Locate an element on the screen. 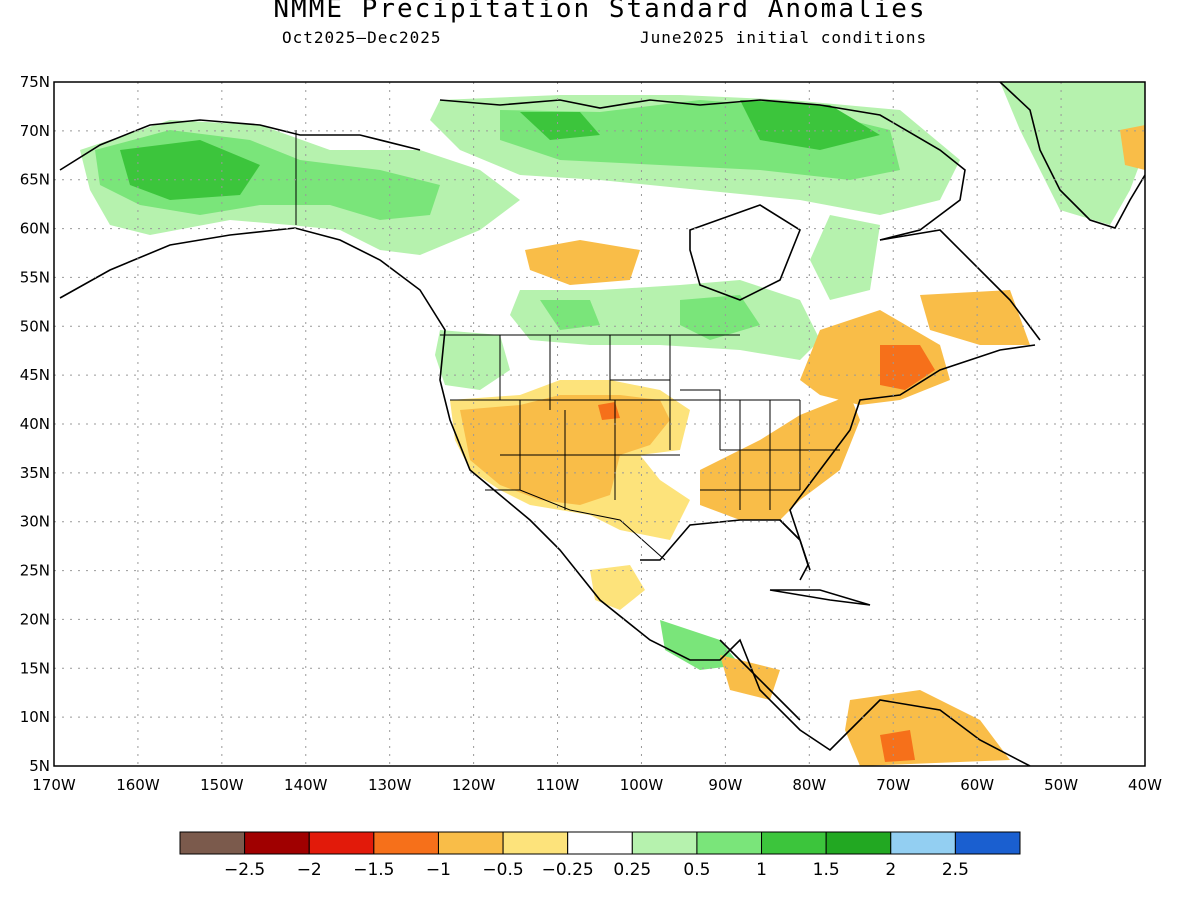  coast-labrador is located at coordinates (960, 285).